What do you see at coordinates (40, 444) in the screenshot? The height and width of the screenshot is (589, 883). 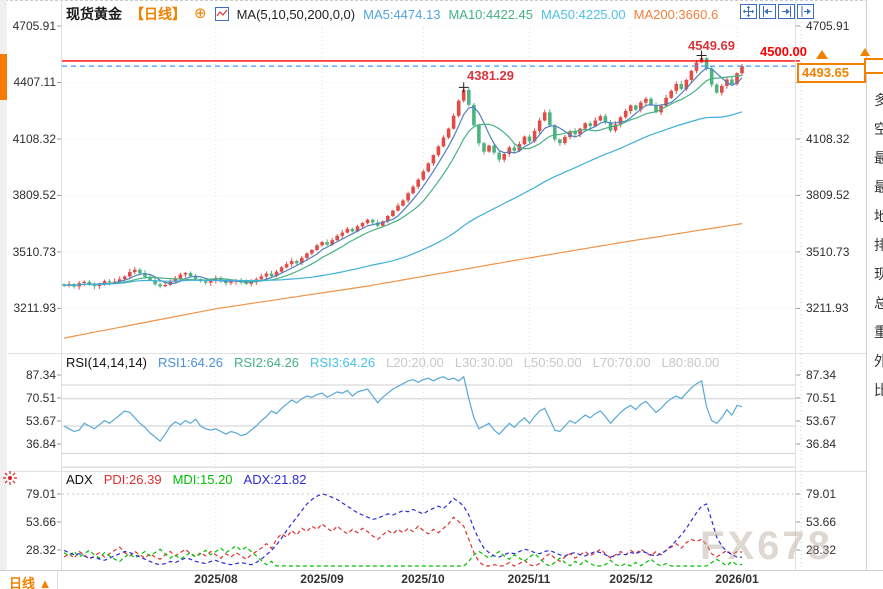 I see `rsi-y-tick: 36.84` at bounding box center [40, 444].